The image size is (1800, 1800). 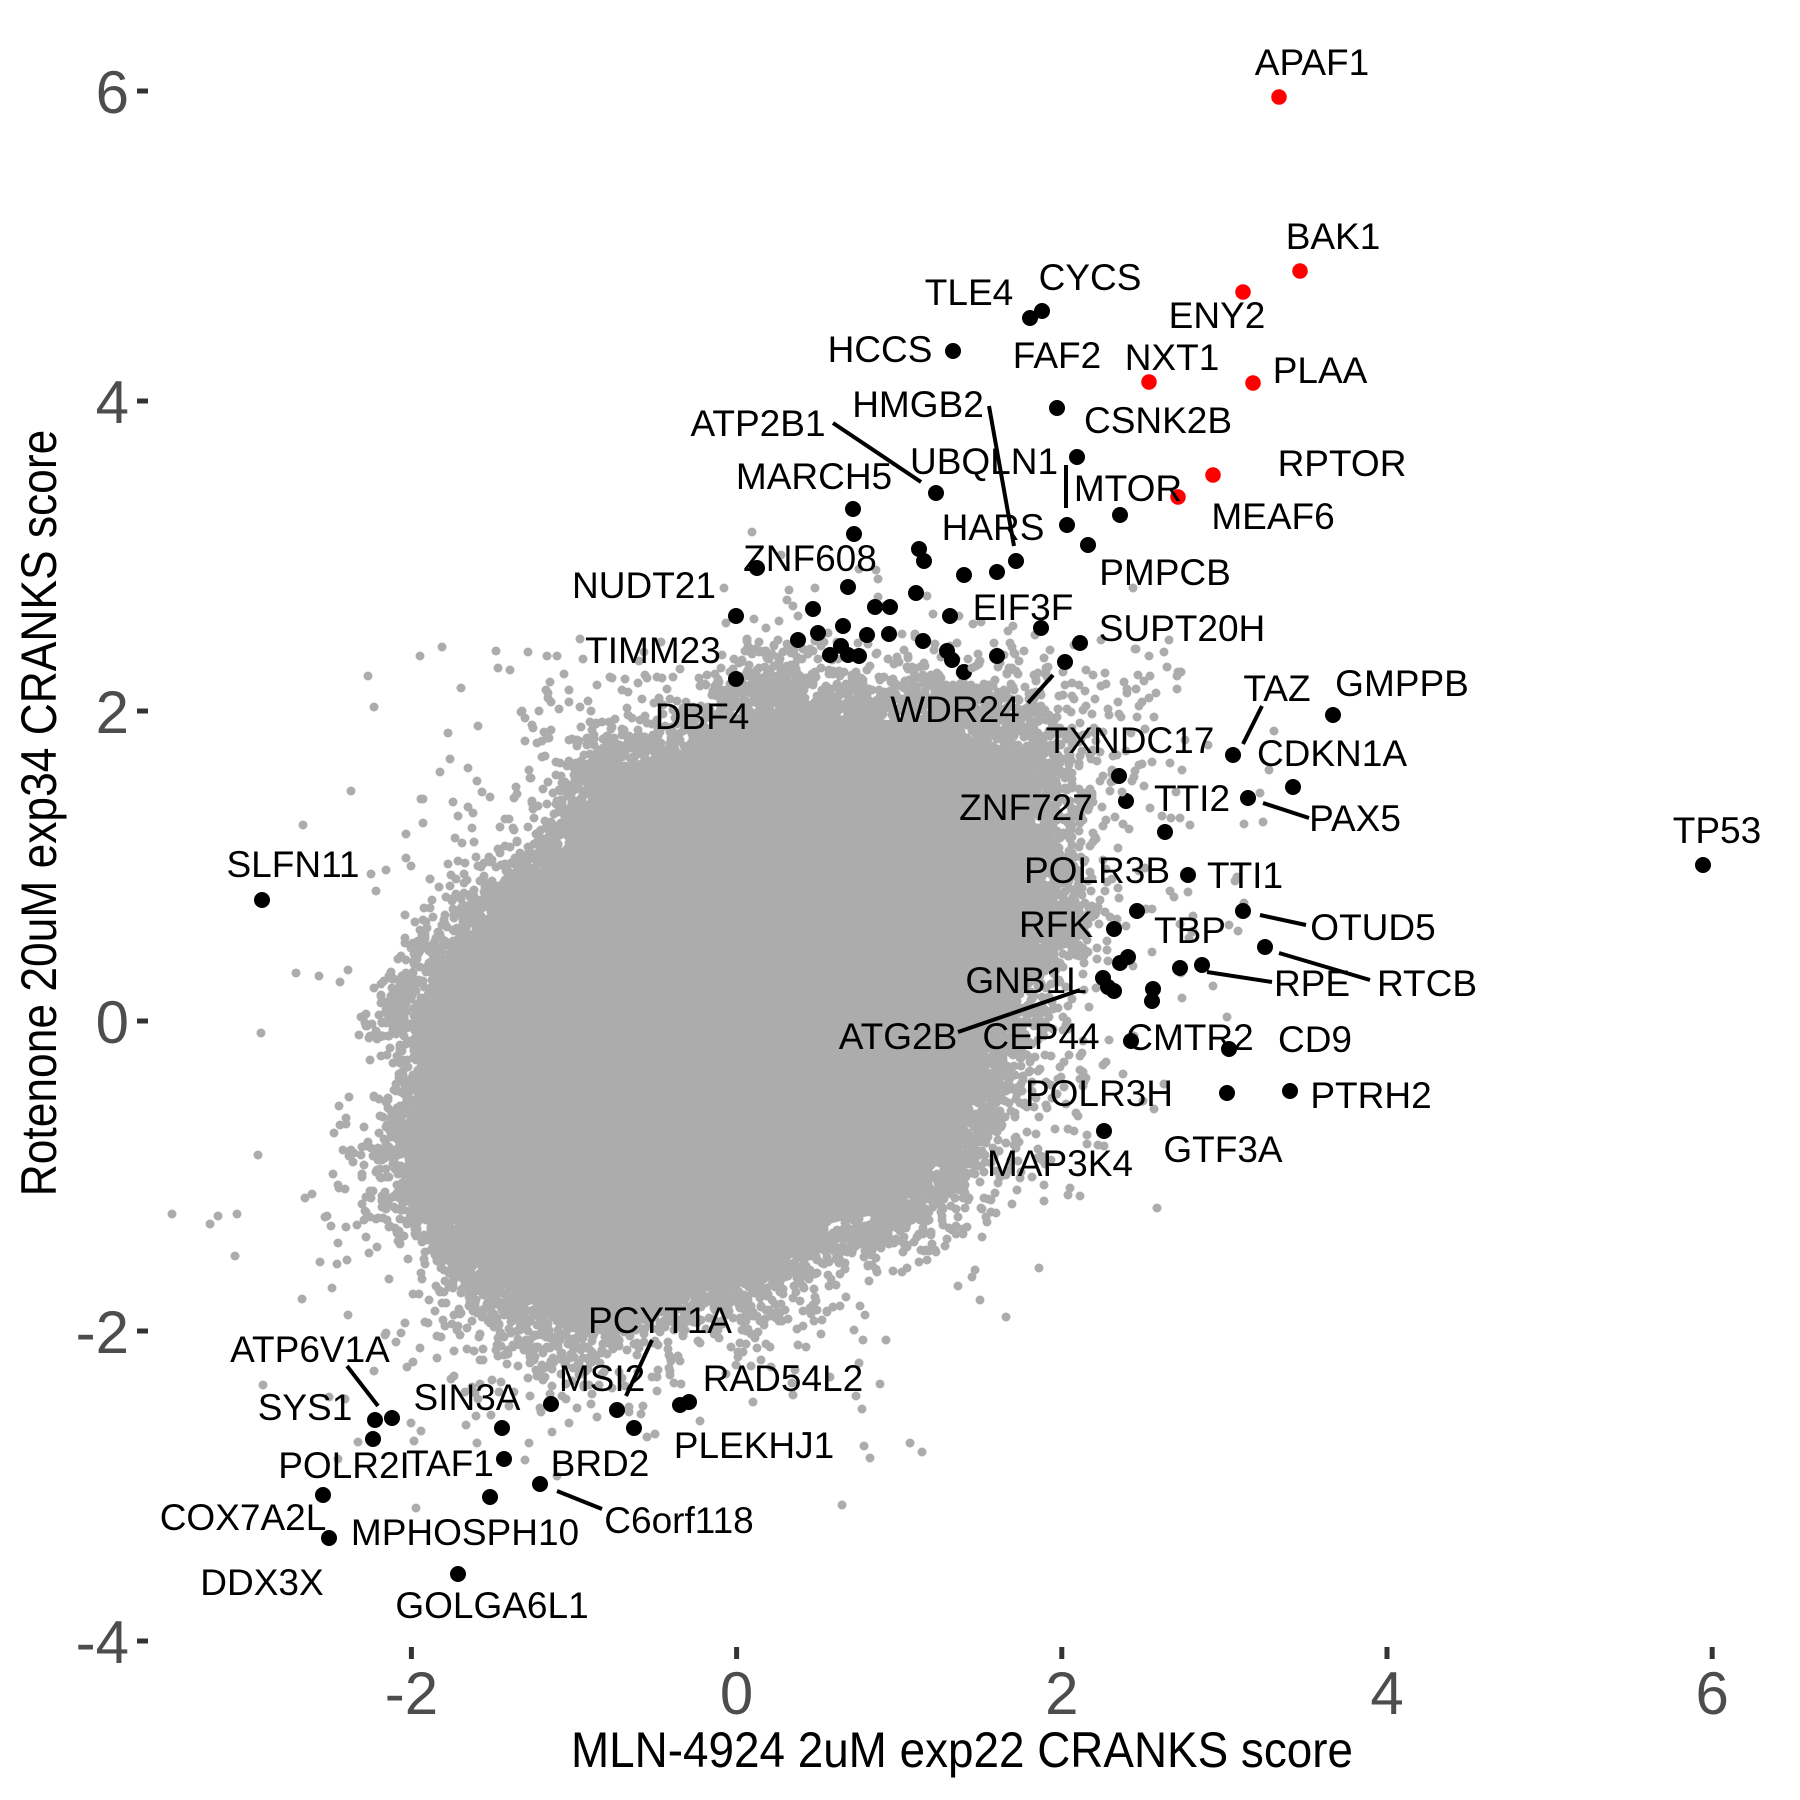 What do you see at coordinates (310, 1349) in the screenshot?
I see `svg-text: ATP6V1A` at bounding box center [310, 1349].